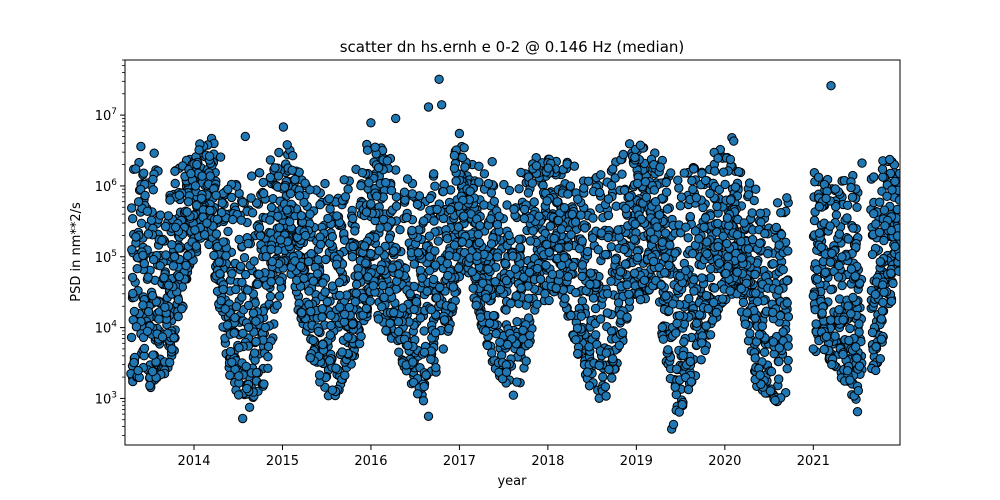  I want to click on y-axis-label: PSD in nm**2/s, so click(76, 252).